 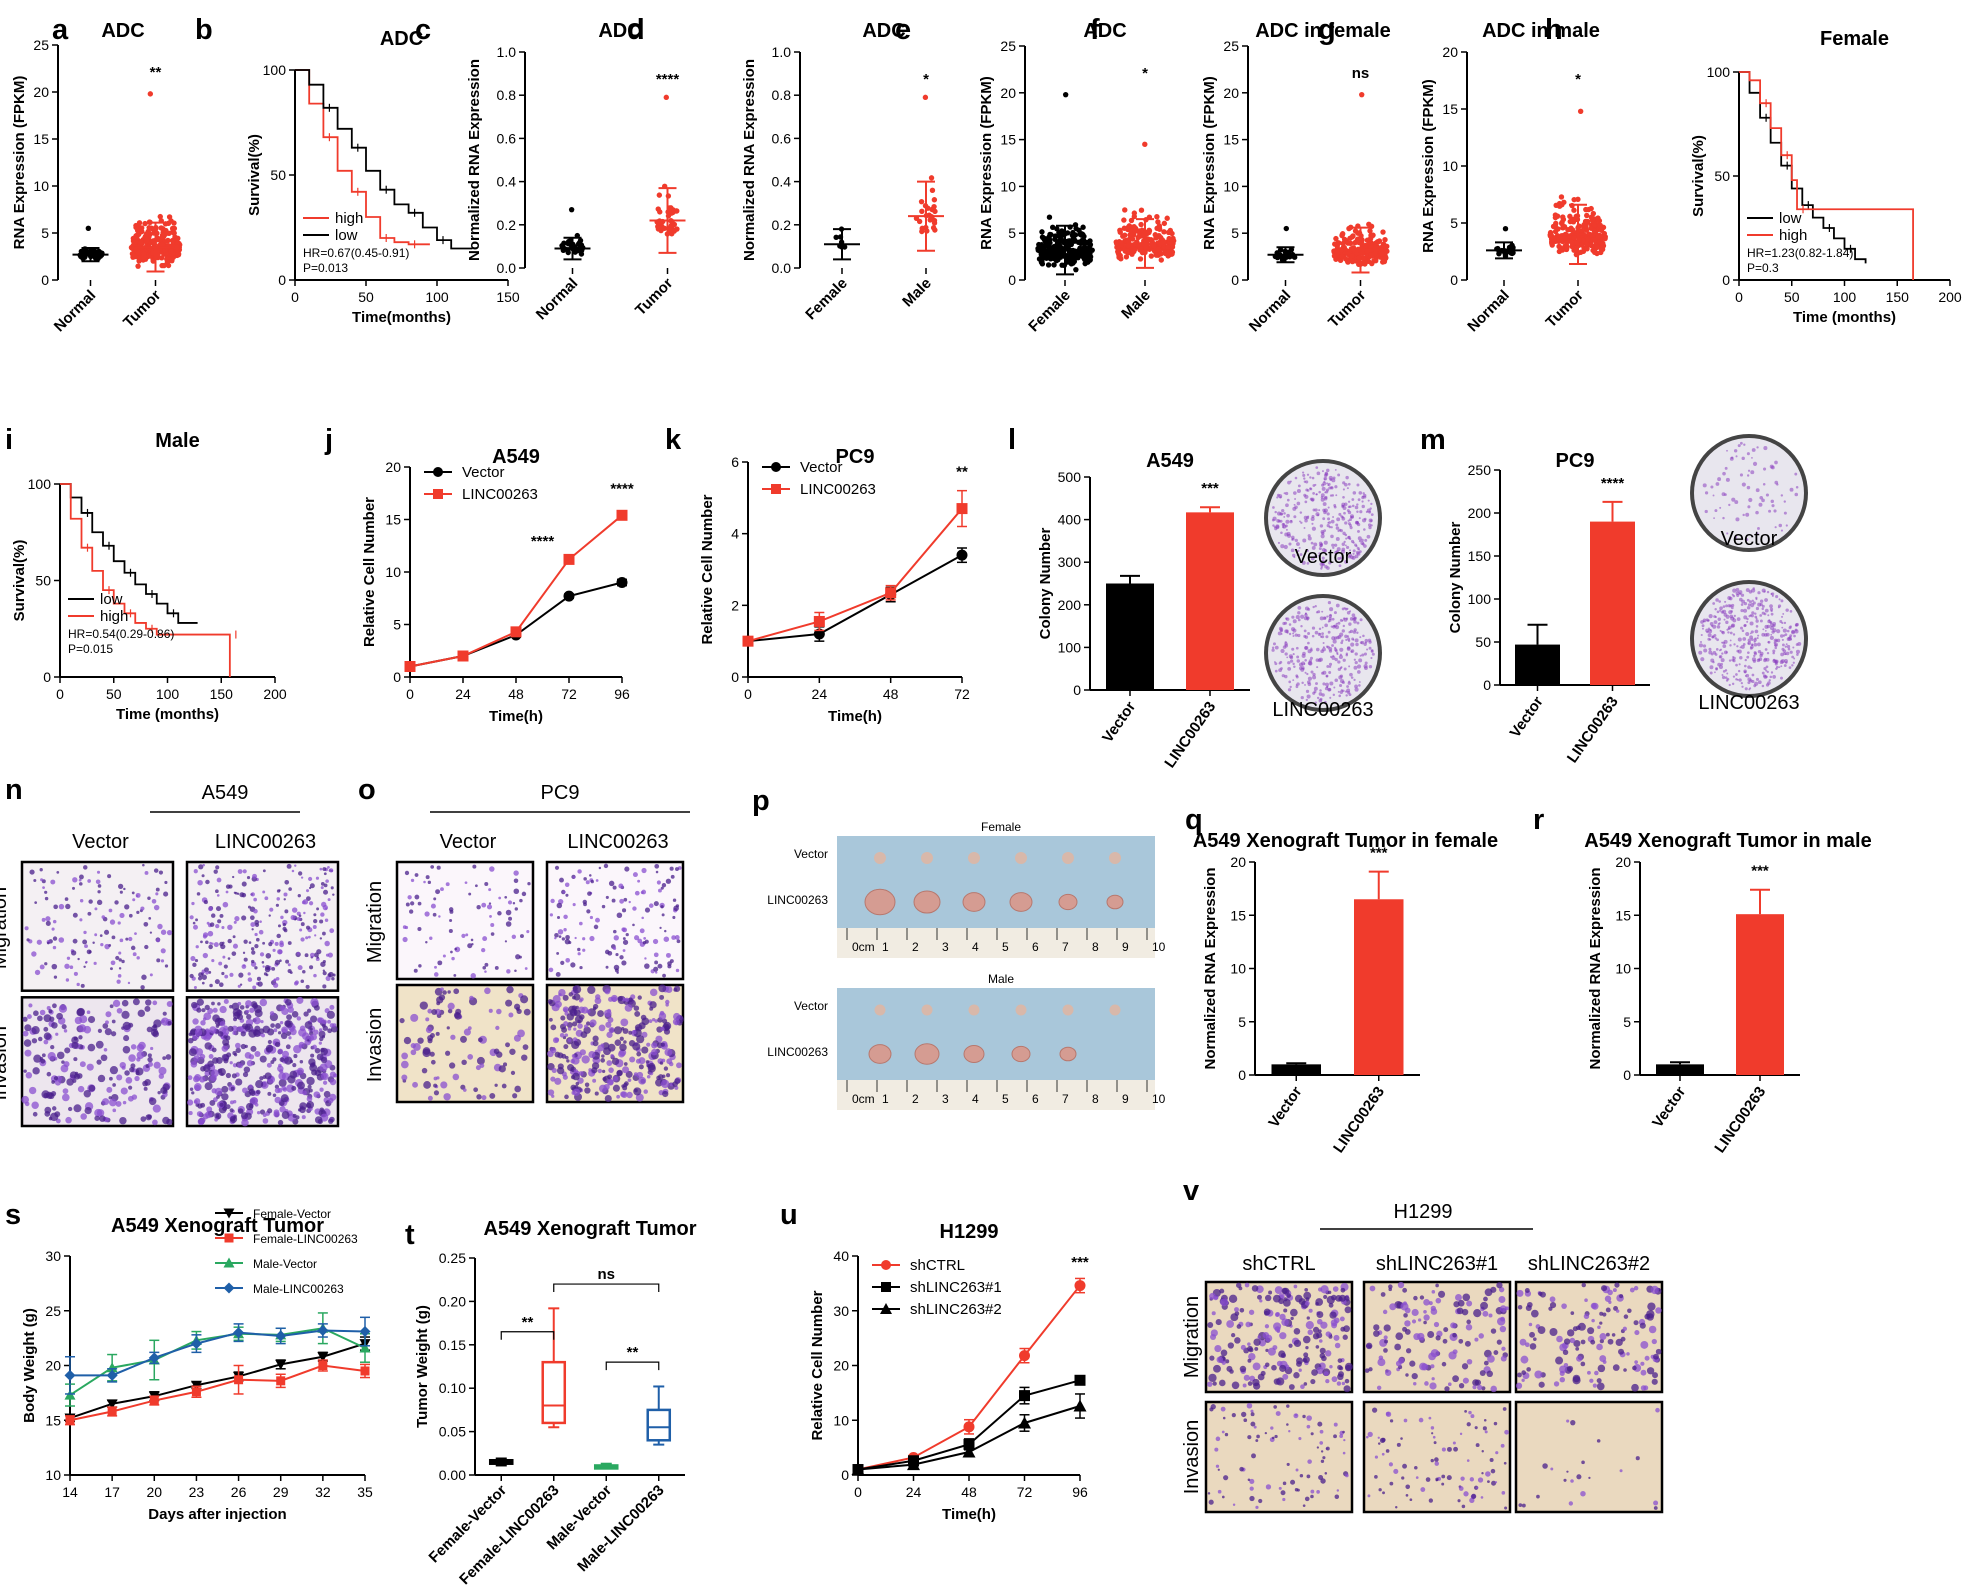 I want to click on panel-label-s: s, so click(x=13, y=1215).